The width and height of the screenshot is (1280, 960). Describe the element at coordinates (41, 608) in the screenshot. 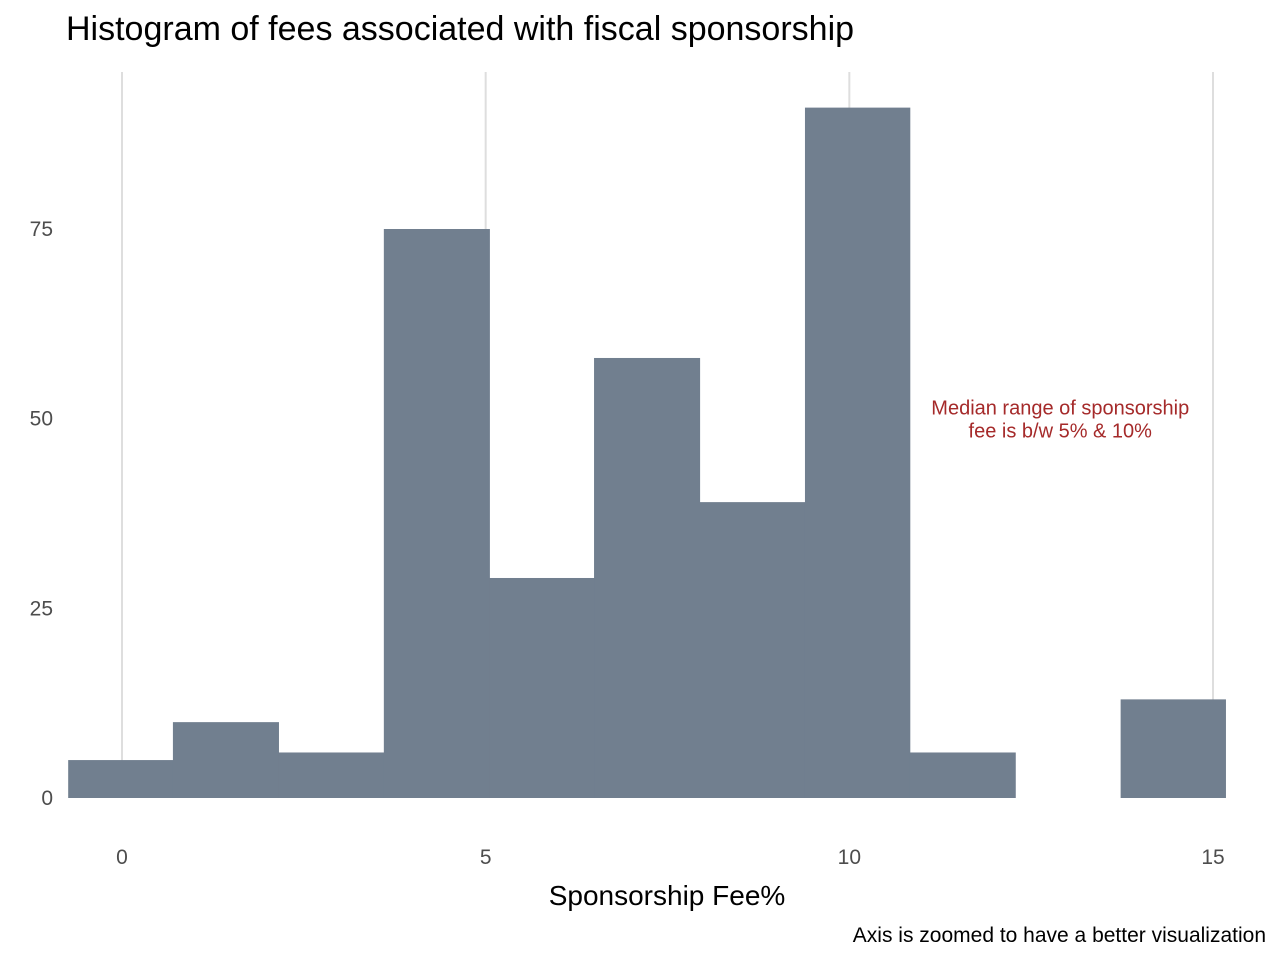

I see `y-tick-label-25: 25` at that location.